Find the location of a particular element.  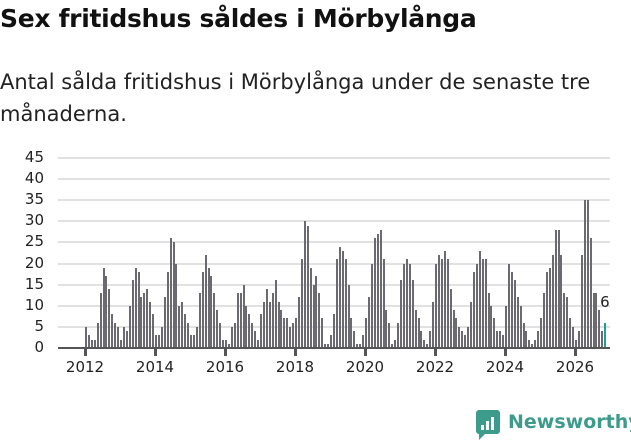

x-tick-label: 2026 is located at coordinates (575, 367).